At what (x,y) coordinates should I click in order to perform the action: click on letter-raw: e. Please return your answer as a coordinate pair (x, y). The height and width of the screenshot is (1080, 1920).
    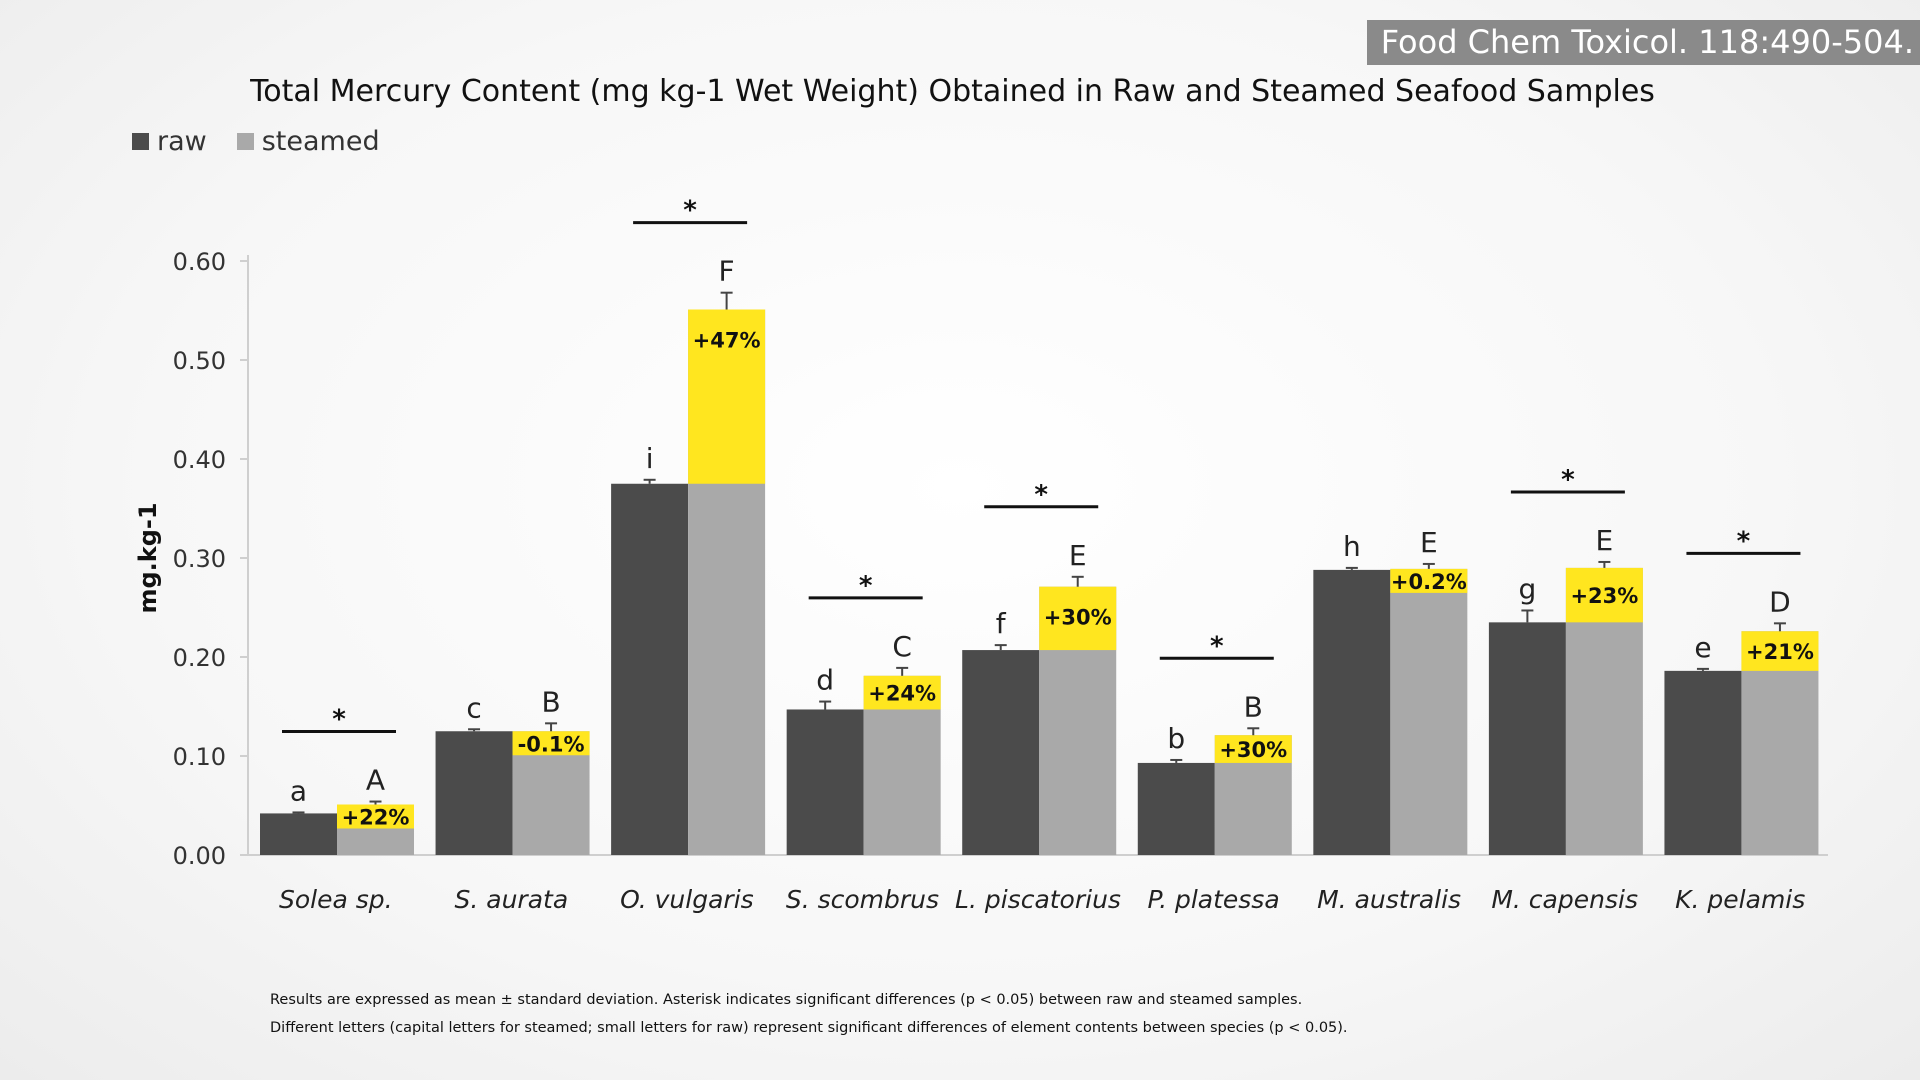
    Looking at the image, I should click on (1702, 647).